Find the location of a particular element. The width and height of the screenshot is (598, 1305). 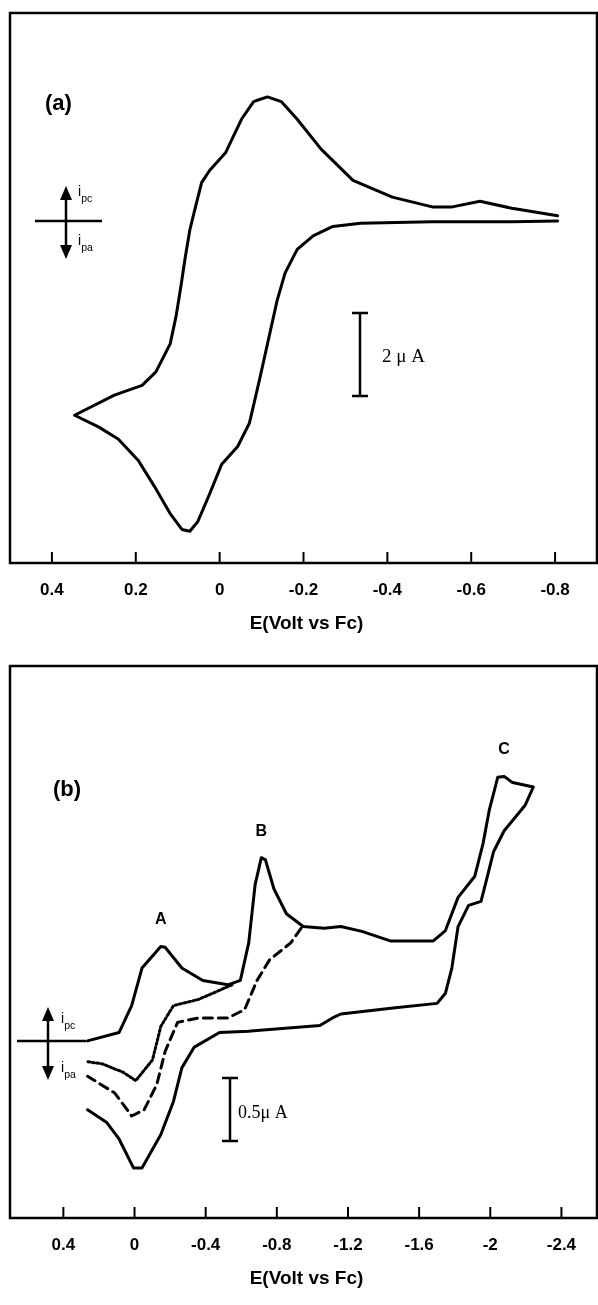

annotation: A is located at coordinates (161, 919).